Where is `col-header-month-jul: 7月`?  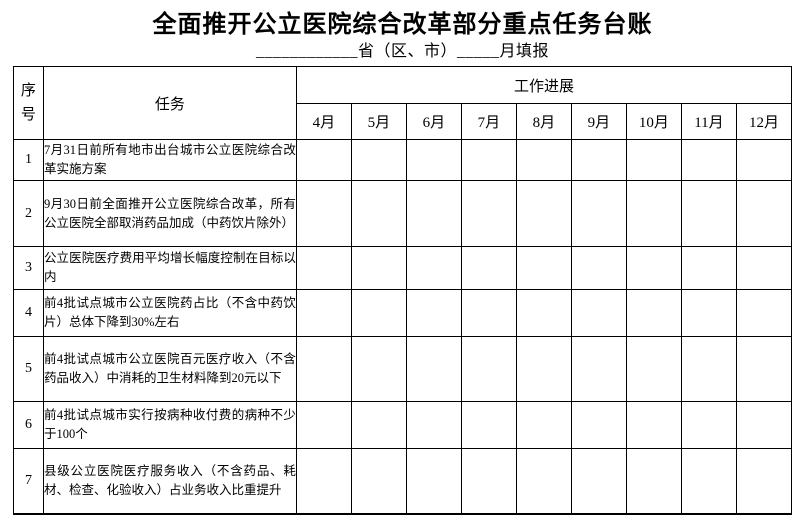 col-header-month-jul: 7月 is located at coordinates (488, 121).